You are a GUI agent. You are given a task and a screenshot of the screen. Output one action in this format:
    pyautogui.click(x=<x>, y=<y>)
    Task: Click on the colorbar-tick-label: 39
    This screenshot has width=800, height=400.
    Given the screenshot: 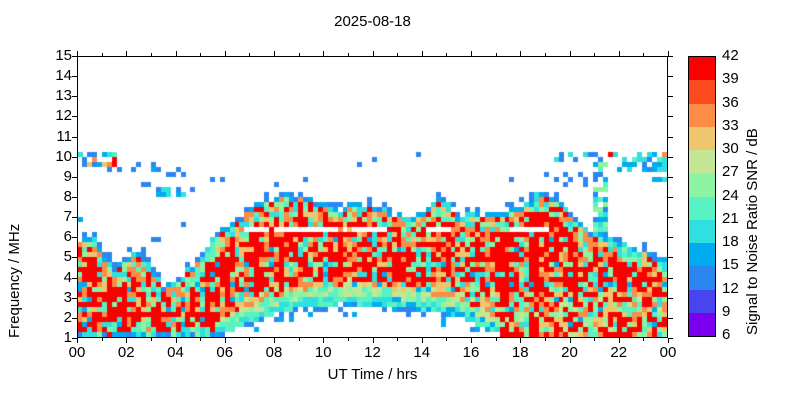 What is the action you would take?
    pyautogui.click(x=730, y=79)
    